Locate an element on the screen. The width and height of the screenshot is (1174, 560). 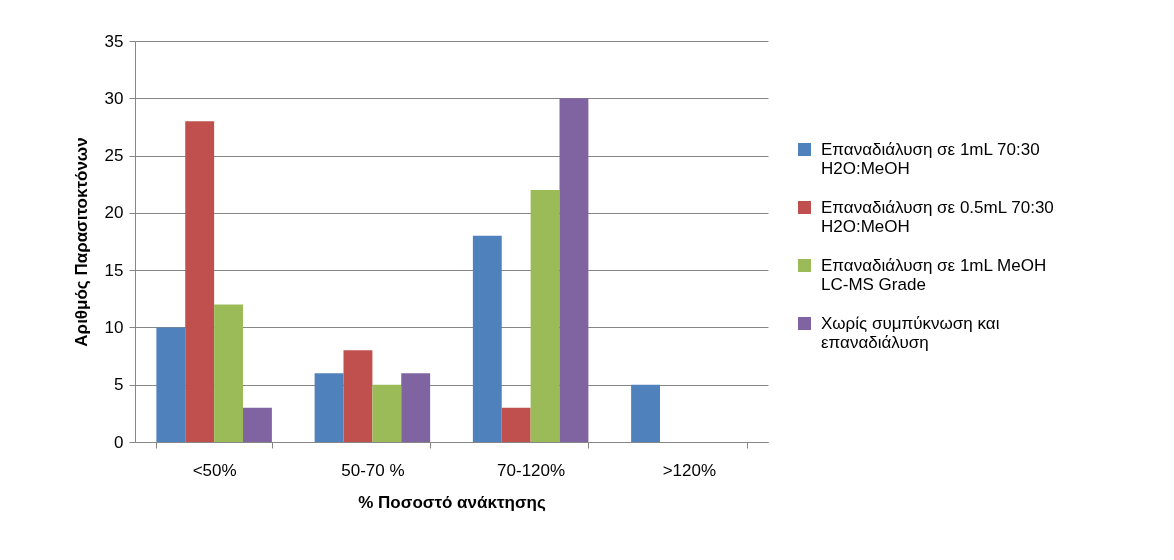
x-tick-label: >120% is located at coordinates (689, 470).